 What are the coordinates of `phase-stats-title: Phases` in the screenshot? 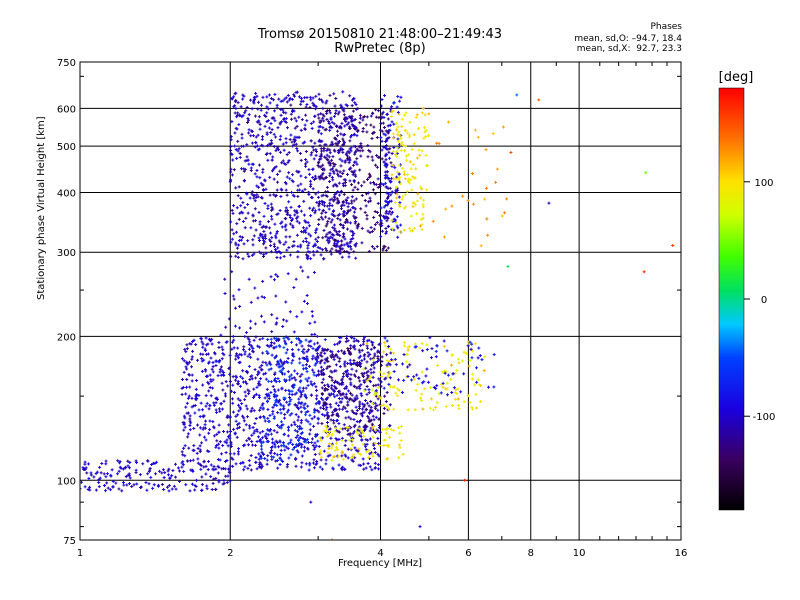 It's located at (666, 27).